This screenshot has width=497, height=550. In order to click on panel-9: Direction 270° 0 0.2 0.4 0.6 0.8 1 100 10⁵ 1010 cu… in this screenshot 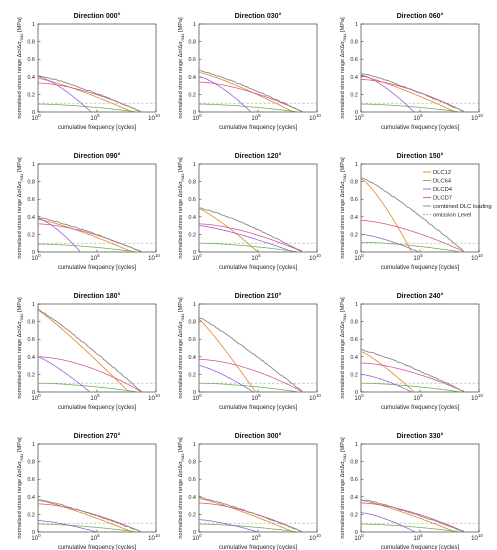, I will do `click(88, 491)`.